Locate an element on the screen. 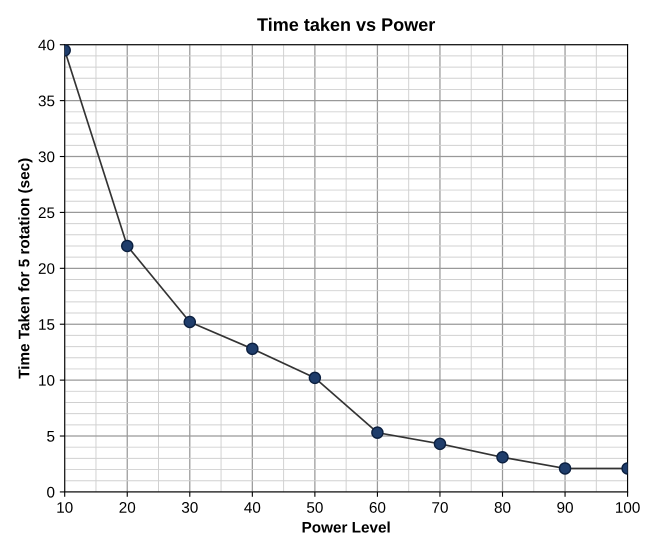  y-tick-label: 0 is located at coordinates (50, 492).